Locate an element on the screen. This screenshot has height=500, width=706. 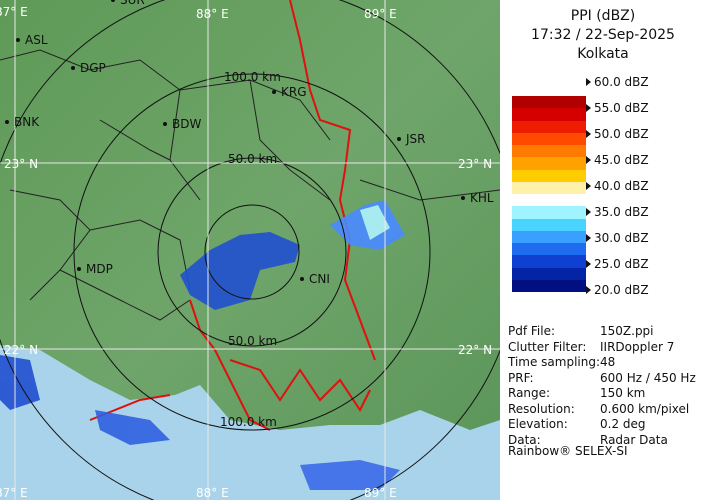
product-title: PPI (dBZ) is located at coordinates (603, 16).